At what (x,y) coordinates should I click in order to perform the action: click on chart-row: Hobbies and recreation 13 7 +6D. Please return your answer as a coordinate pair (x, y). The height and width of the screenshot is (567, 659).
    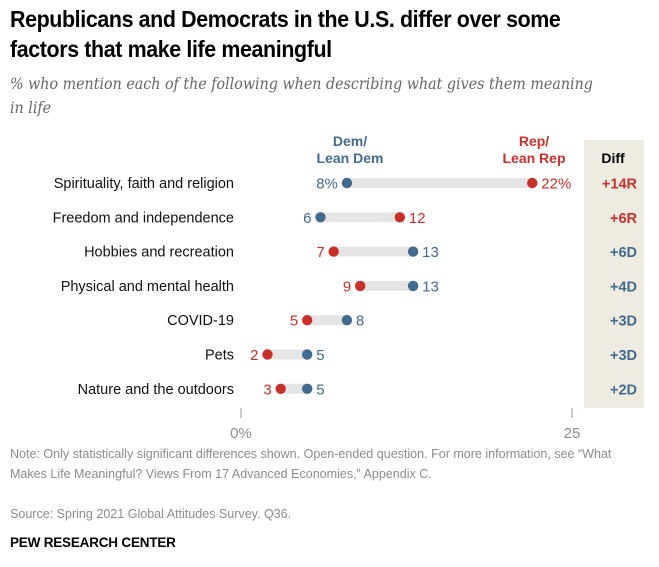
    Looking at the image, I should click on (360, 252).